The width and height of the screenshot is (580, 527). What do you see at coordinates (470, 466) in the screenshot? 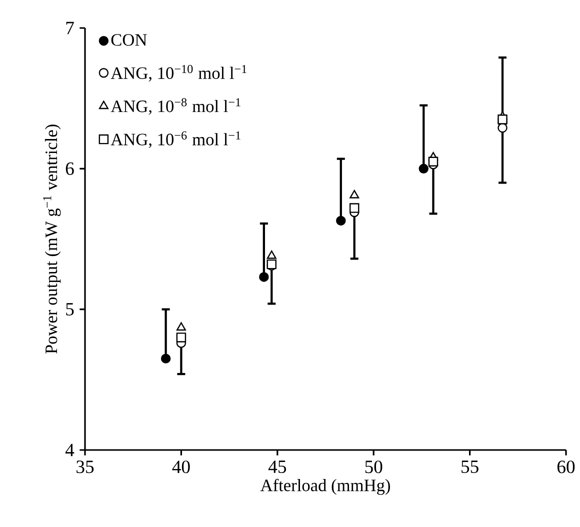
I see `x-tick-label: 55` at bounding box center [470, 466].